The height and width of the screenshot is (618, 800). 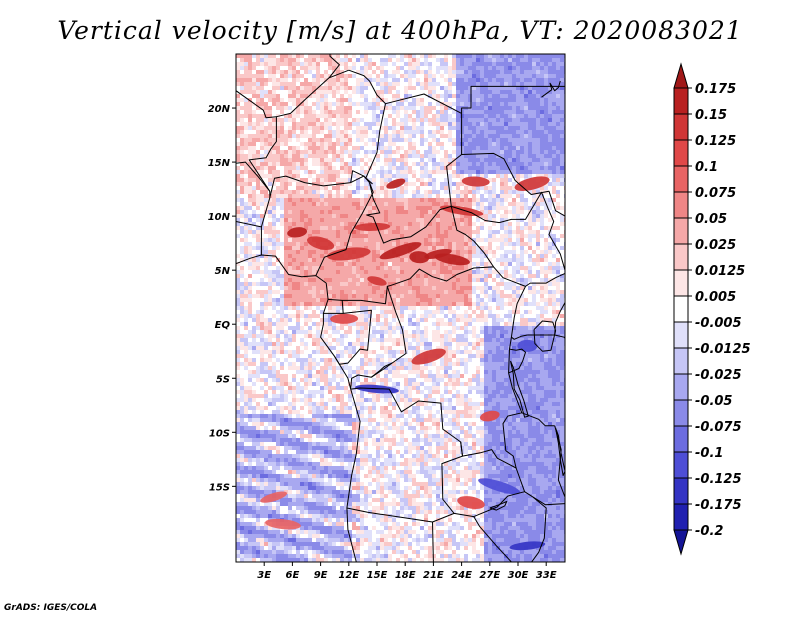 I want to click on lon-tick-label: 15E, so click(x=377, y=575).